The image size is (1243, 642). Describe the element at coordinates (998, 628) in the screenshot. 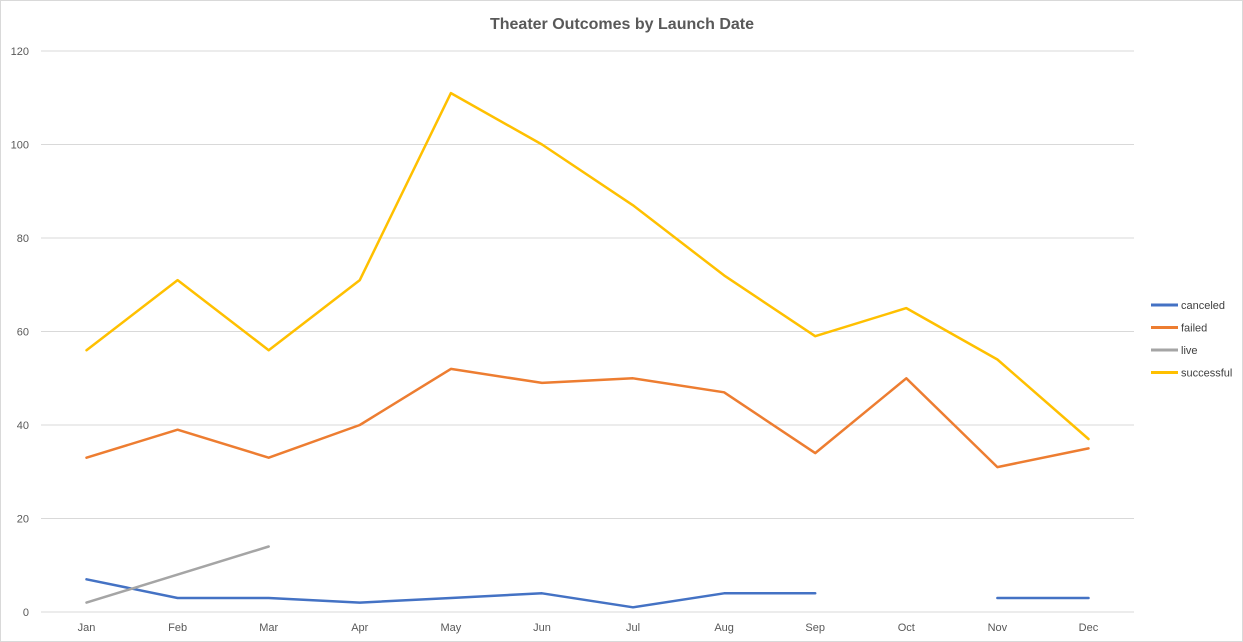

I see `x-tick-label: Nov` at that location.